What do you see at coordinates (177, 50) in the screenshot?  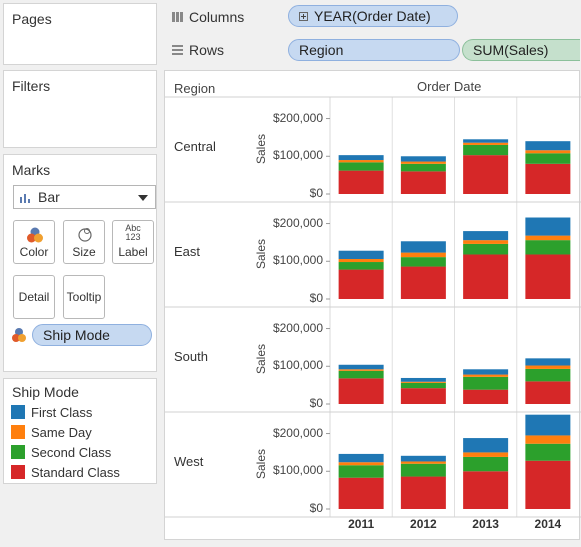 I see `rows-icon` at bounding box center [177, 50].